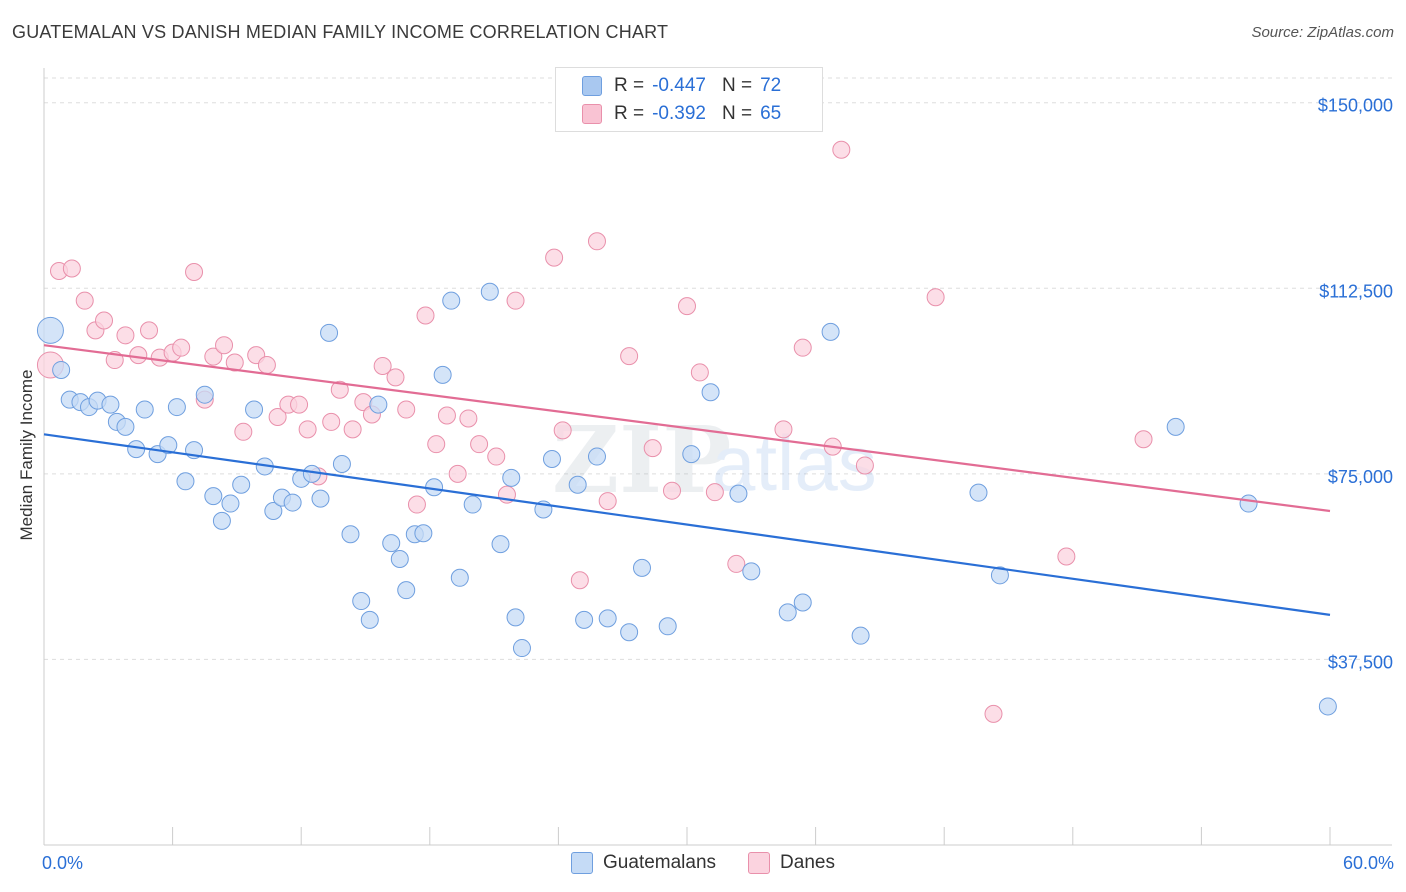 The image size is (1406, 892). Describe the element at coordinates (689, 99) in the screenshot. I see `stats-legend: R = -0.447 N = 72 R = -0.392 N = 65` at that location.